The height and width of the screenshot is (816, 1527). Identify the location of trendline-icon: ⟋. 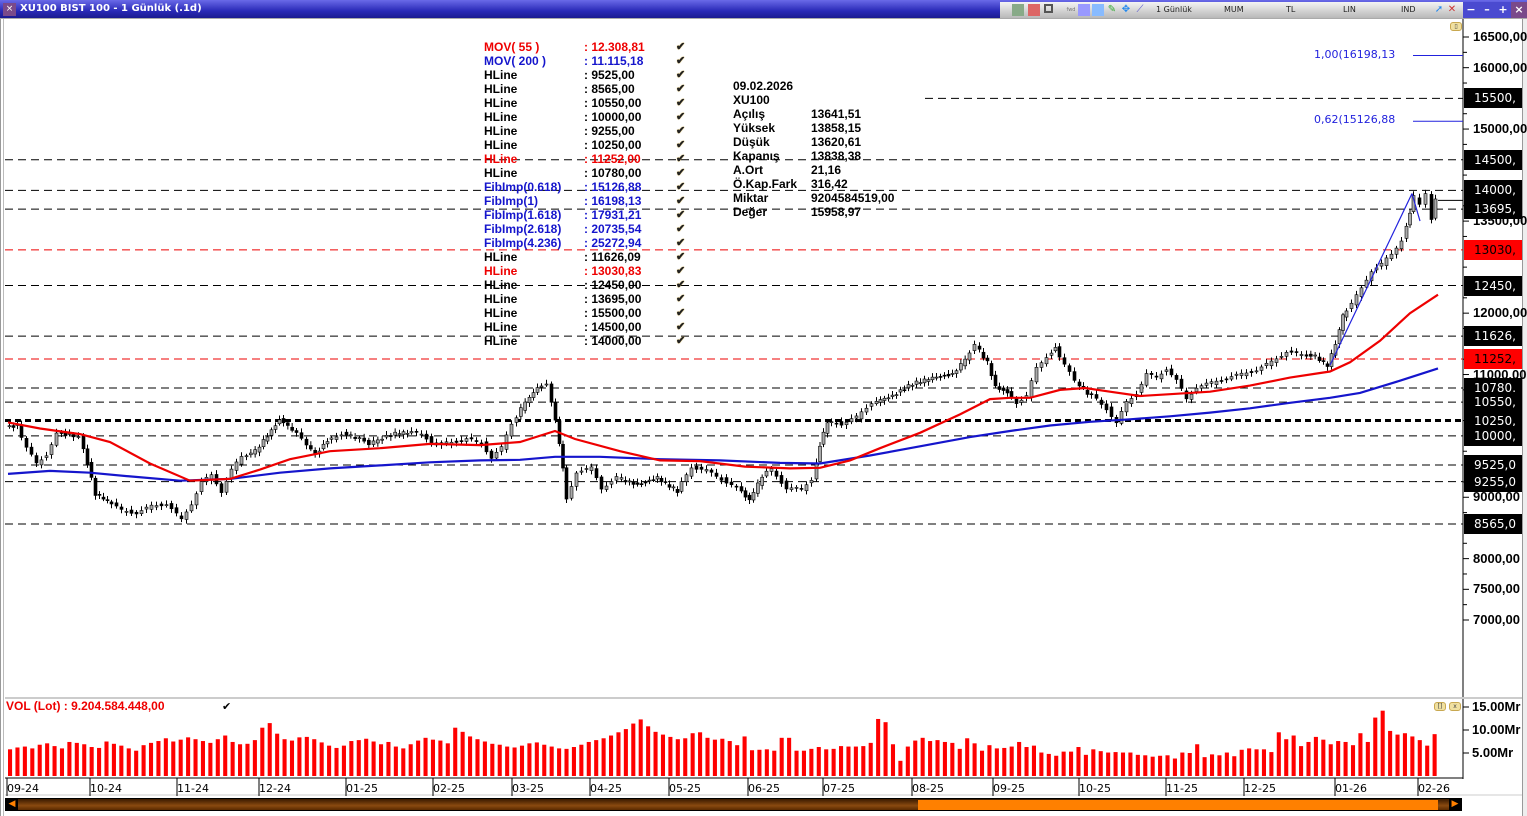
(1140, 9).